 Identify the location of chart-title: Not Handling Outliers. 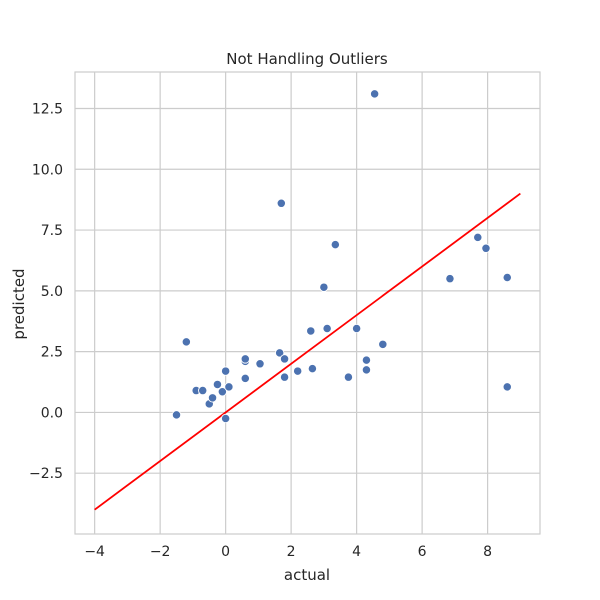
(307, 59).